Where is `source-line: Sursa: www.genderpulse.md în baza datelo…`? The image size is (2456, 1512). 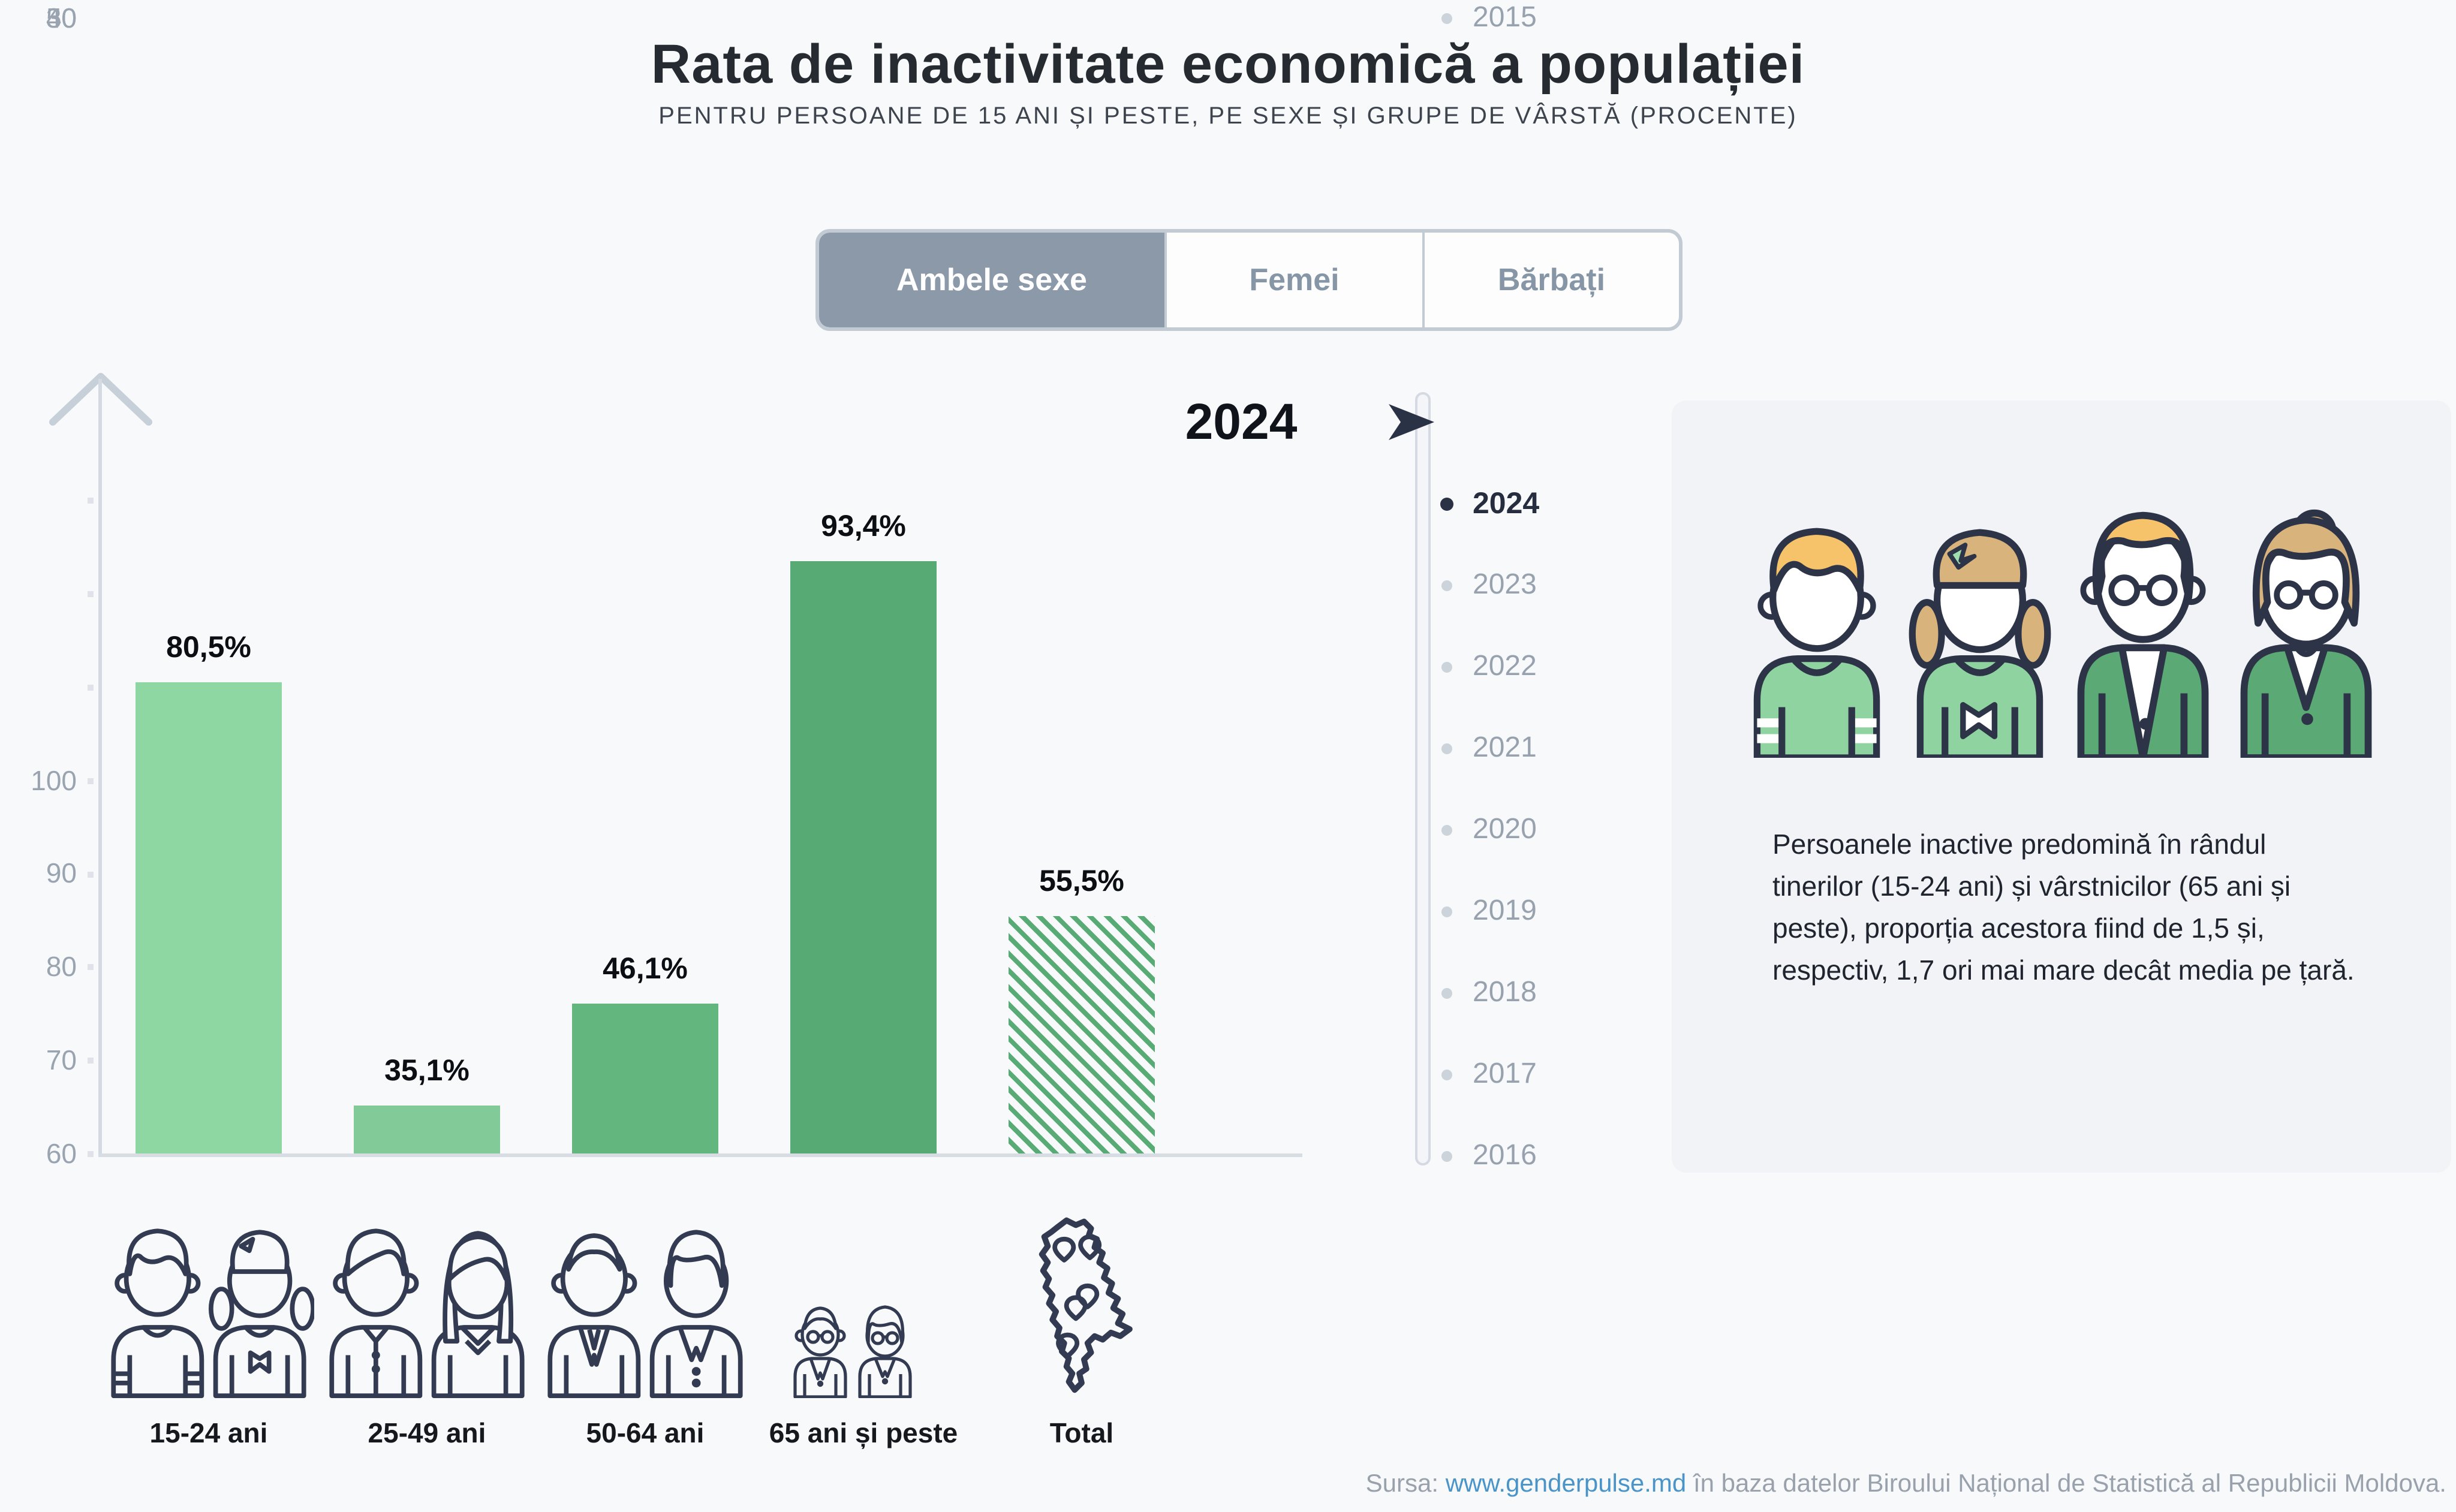 source-line: Sursa: www.genderpulse.md în baza datelo… is located at coordinates (1906, 1484).